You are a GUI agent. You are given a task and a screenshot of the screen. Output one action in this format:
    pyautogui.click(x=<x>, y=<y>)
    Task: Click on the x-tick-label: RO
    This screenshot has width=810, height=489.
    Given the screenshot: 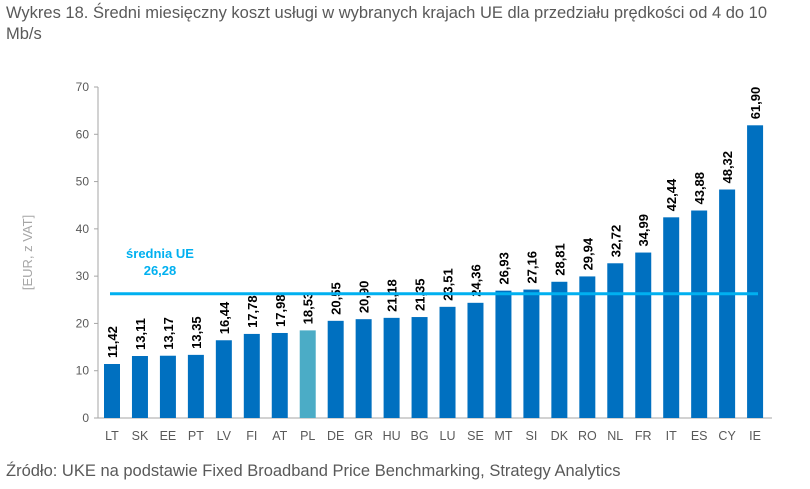 What is the action you would take?
    pyautogui.click(x=587, y=436)
    